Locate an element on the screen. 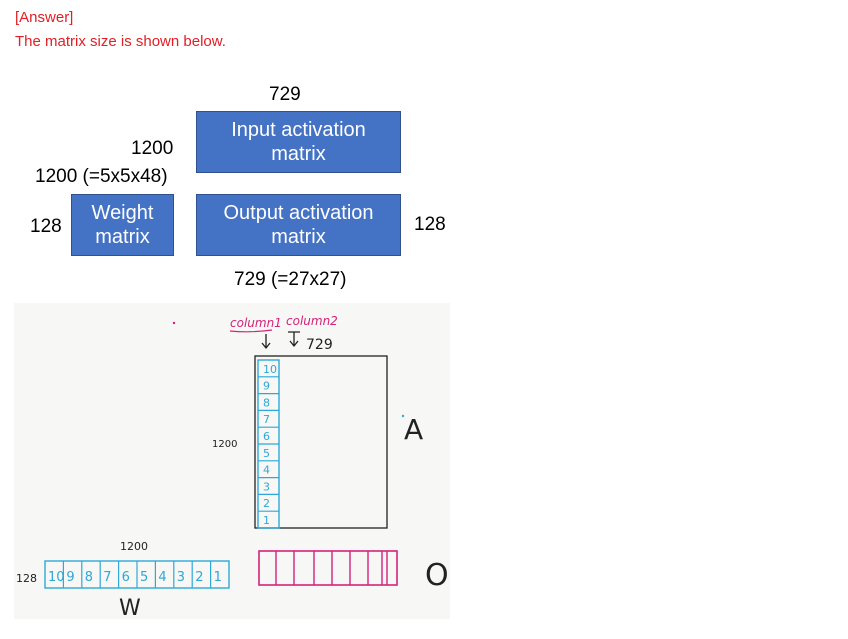 The image size is (848, 639). column-cells: 10 9 8 7 6 5 4 3 2 1 is located at coordinates (268, 445).